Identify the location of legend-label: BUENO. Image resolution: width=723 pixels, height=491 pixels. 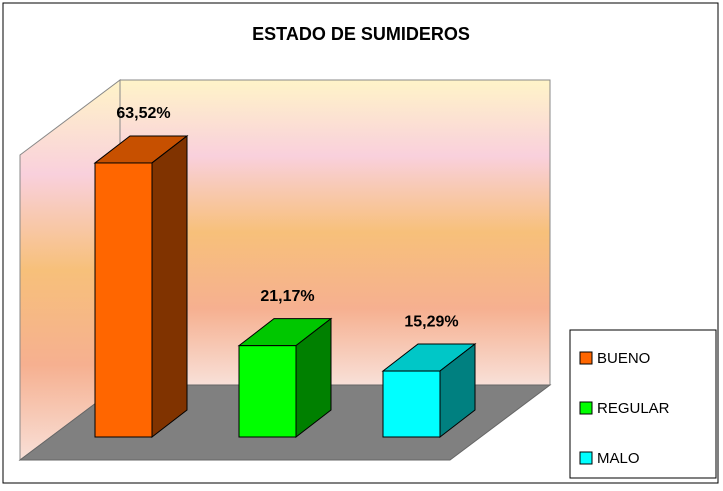
(623, 358).